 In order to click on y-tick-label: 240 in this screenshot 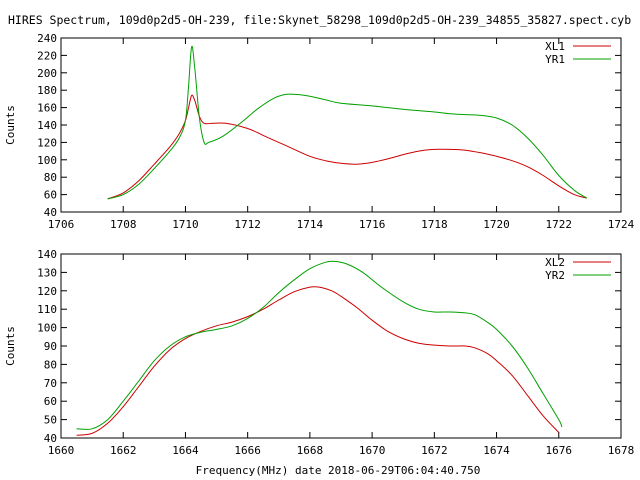, I will do `click(47, 38)`.